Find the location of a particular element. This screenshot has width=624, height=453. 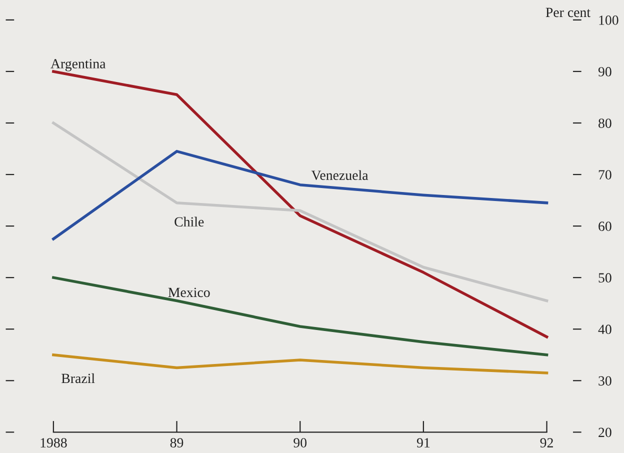

y-tick-label: 100 is located at coordinates (608, 20).